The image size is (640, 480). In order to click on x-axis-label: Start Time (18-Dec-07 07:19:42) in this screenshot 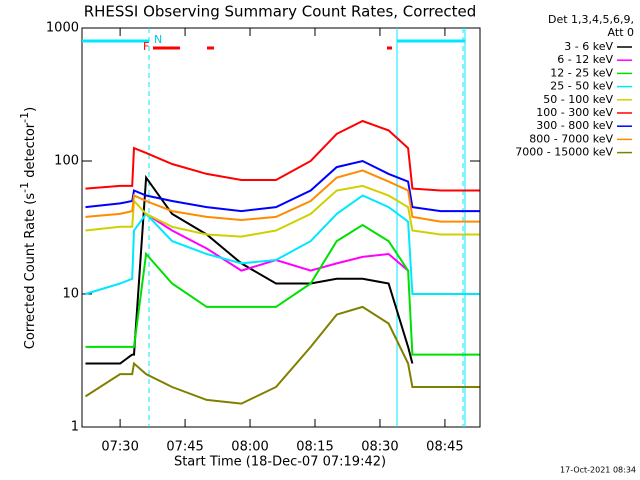, I will do `click(280, 462)`.